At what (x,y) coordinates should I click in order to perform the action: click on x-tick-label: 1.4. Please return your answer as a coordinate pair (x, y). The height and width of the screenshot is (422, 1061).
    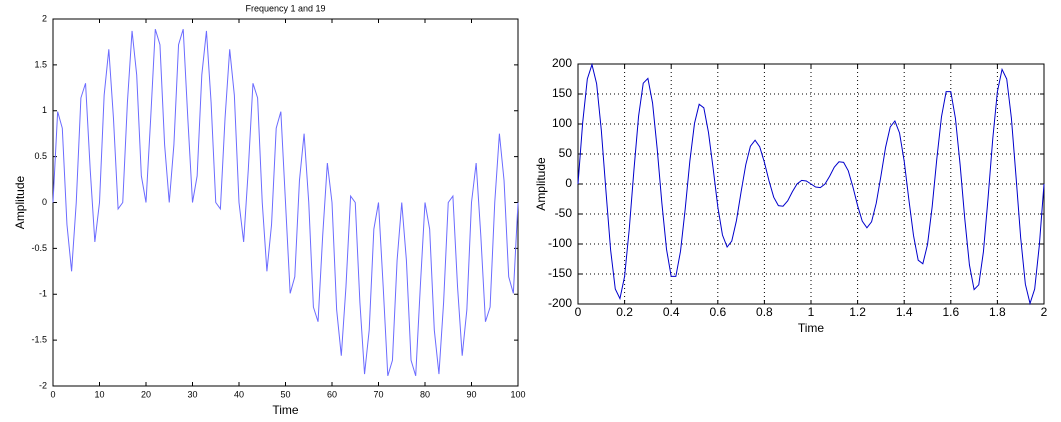
    Looking at the image, I should click on (904, 312).